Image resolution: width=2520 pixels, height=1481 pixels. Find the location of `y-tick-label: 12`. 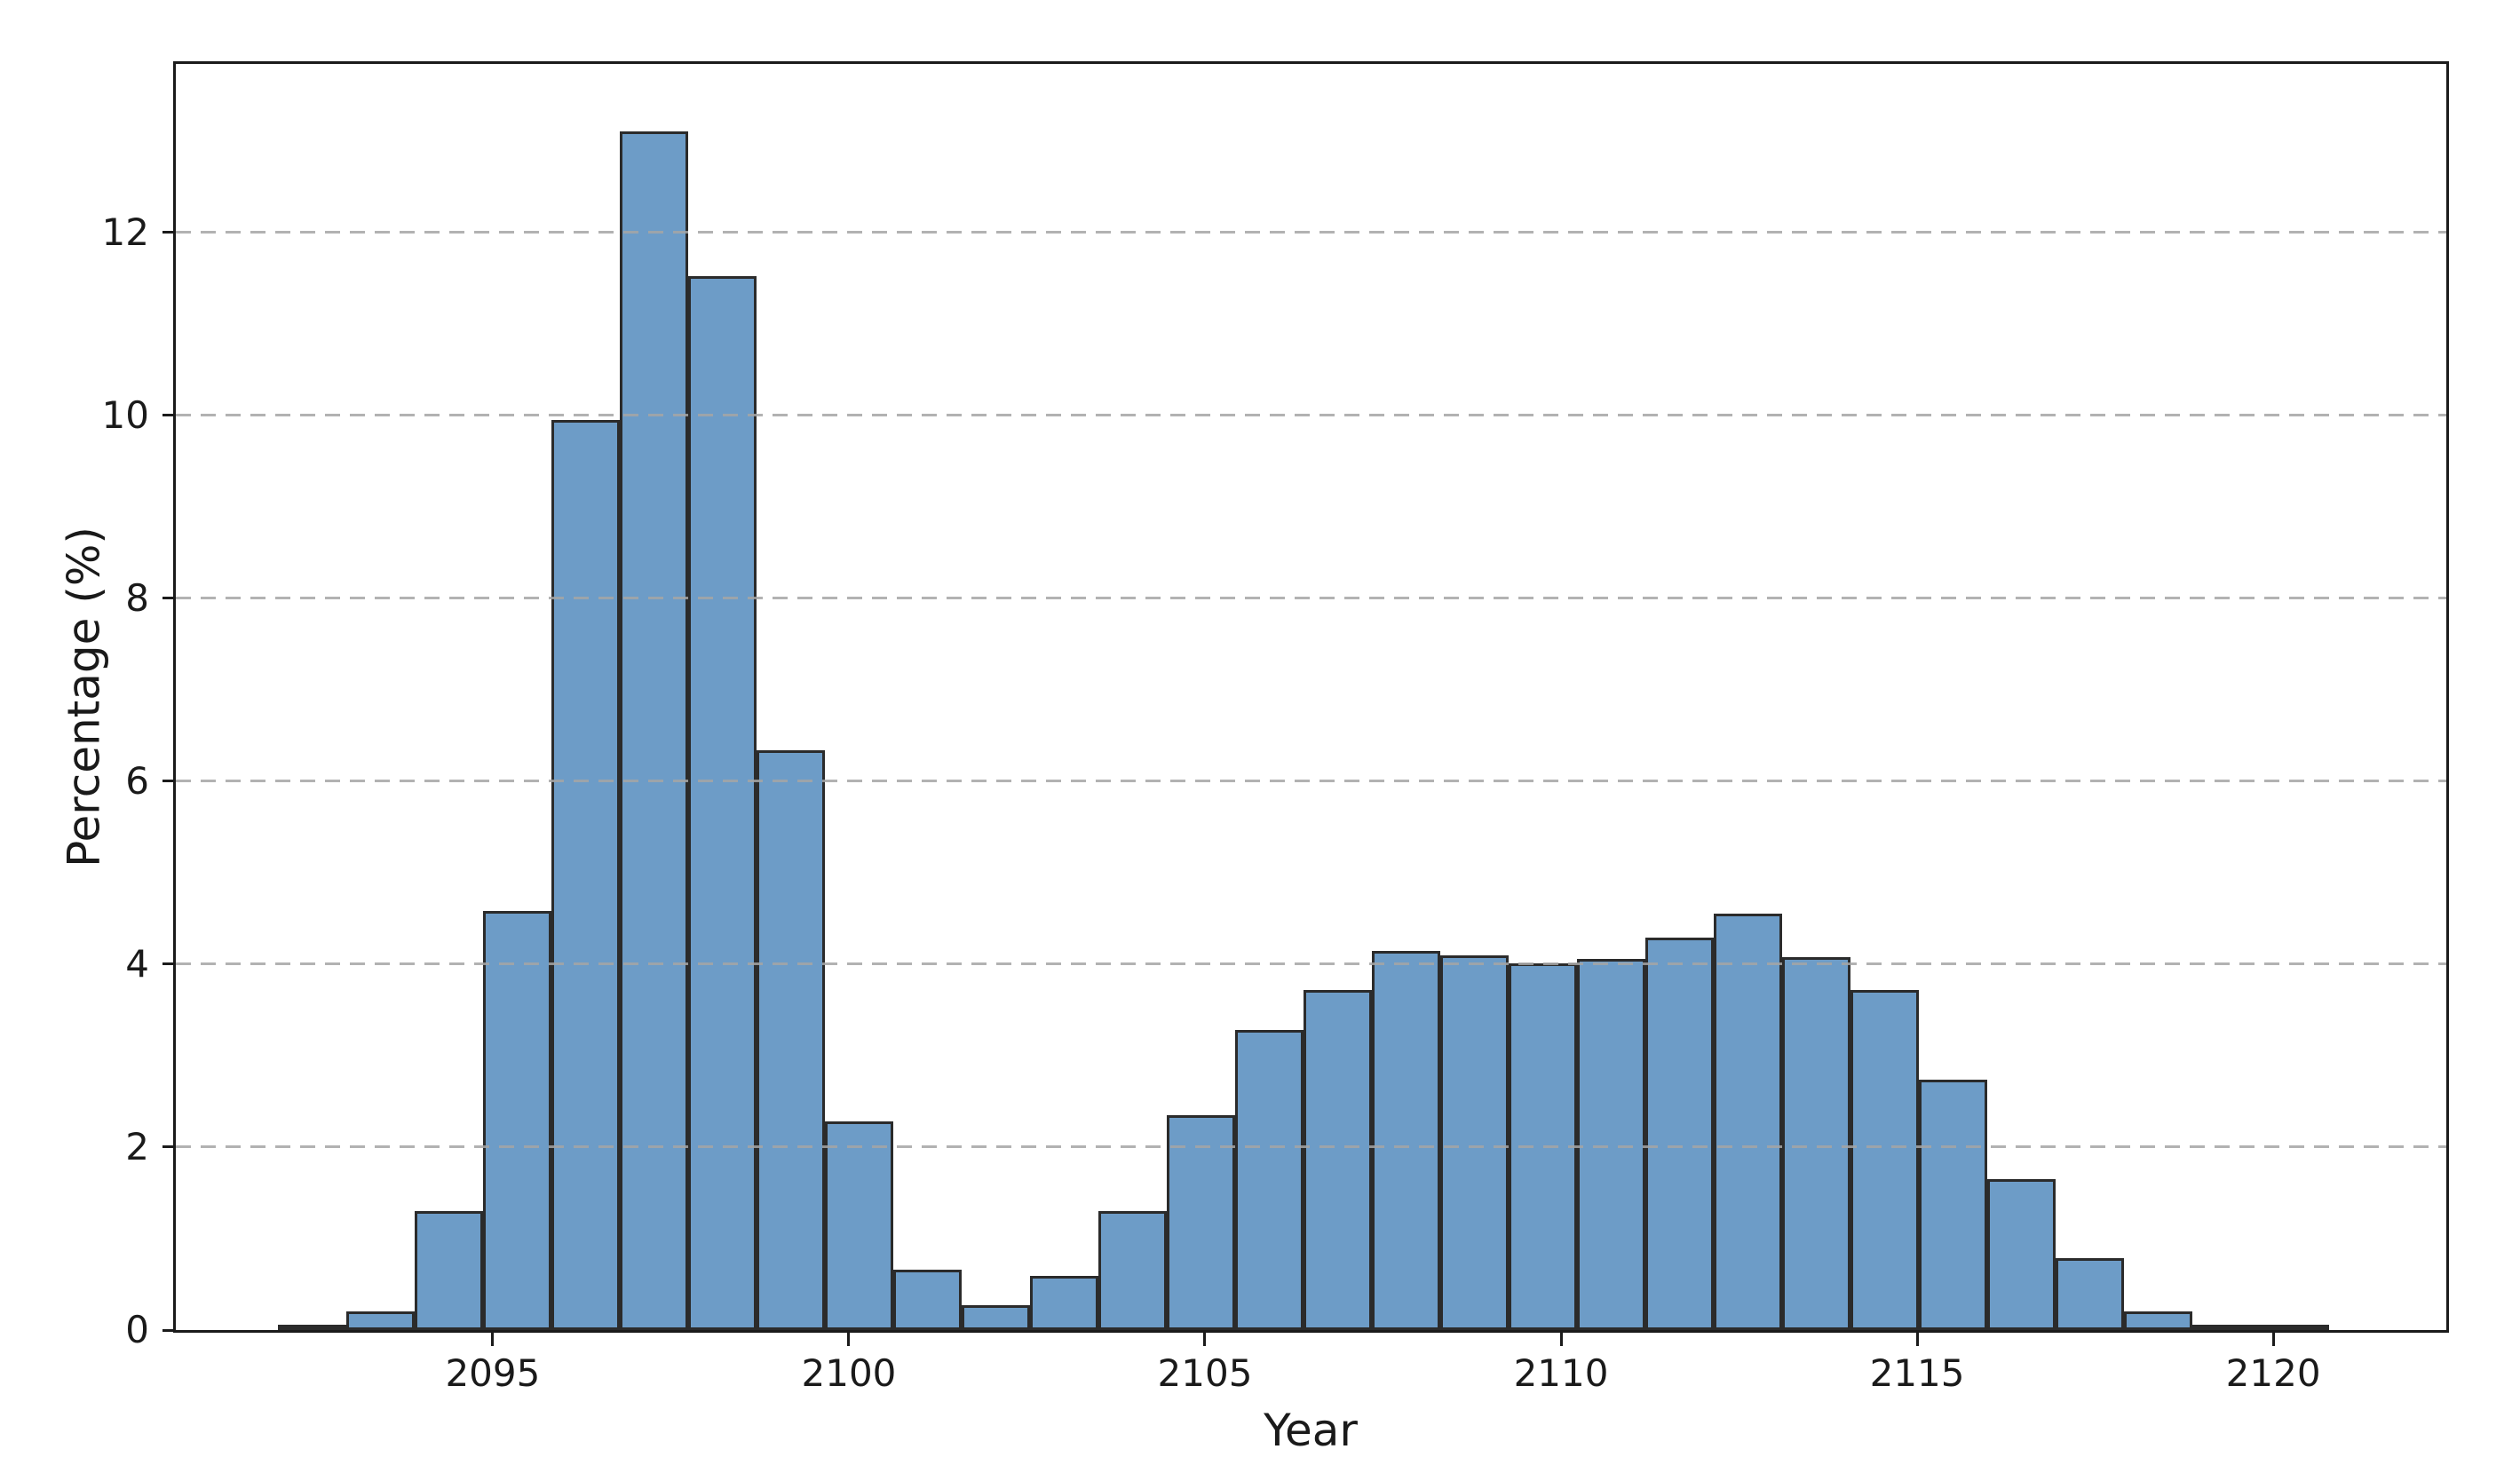

y-tick-label: 12 is located at coordinates (125, 232).